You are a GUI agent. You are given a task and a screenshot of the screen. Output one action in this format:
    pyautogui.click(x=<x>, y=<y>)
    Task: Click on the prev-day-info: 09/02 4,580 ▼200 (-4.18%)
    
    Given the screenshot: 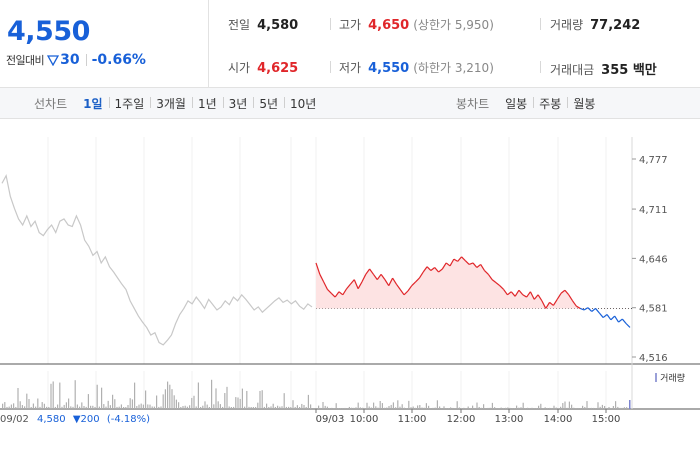 What is the action you would take?
    pyautogui.click(x=75, y=419)
    